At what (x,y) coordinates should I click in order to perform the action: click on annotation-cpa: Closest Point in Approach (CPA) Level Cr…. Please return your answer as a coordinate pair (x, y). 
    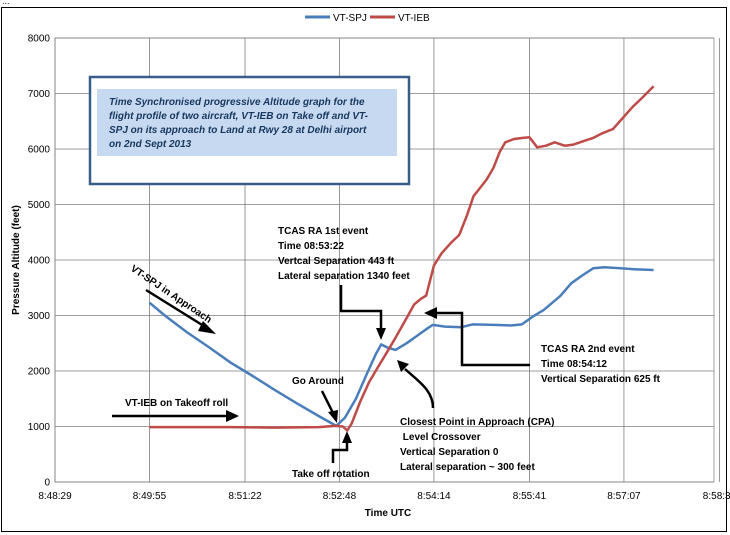
    Looking at the image, I should click on (477, 445).